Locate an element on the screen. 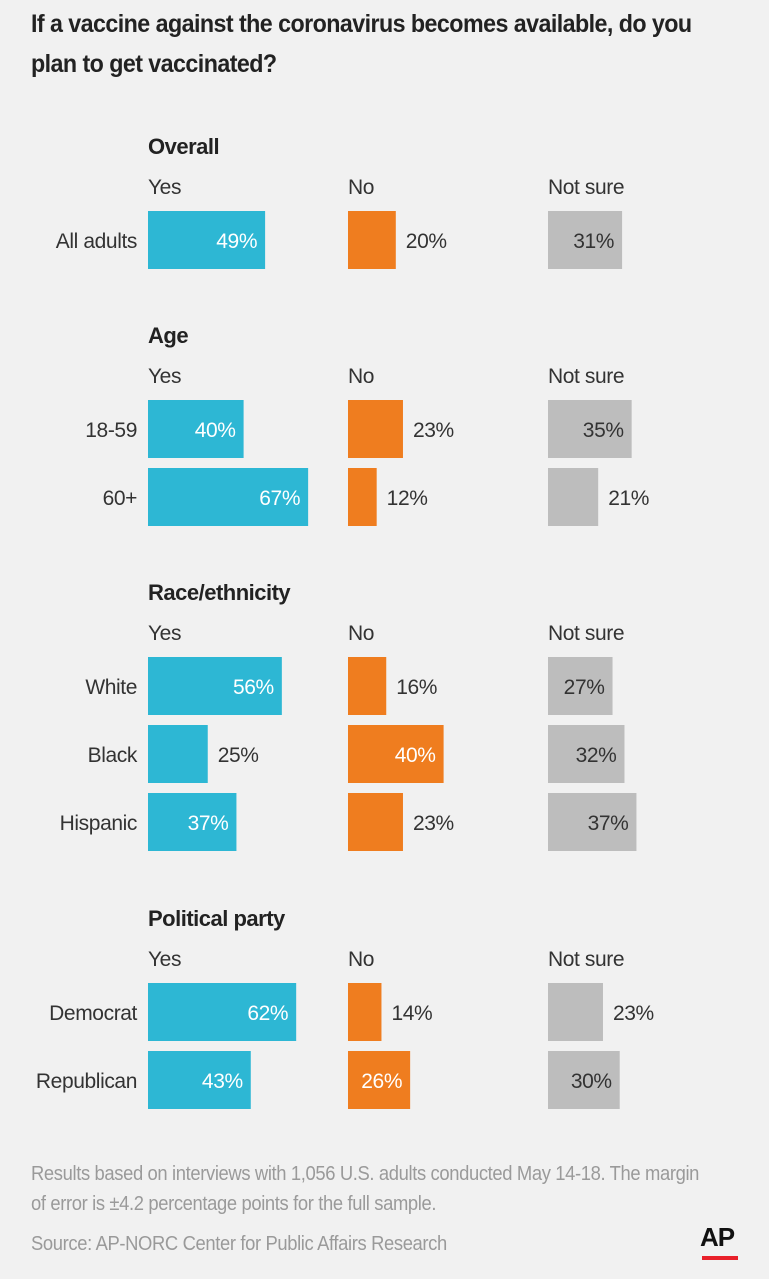 This screenshot has height=1279, width=769. bar-60-not-sure is located at coordinates (573, 497).